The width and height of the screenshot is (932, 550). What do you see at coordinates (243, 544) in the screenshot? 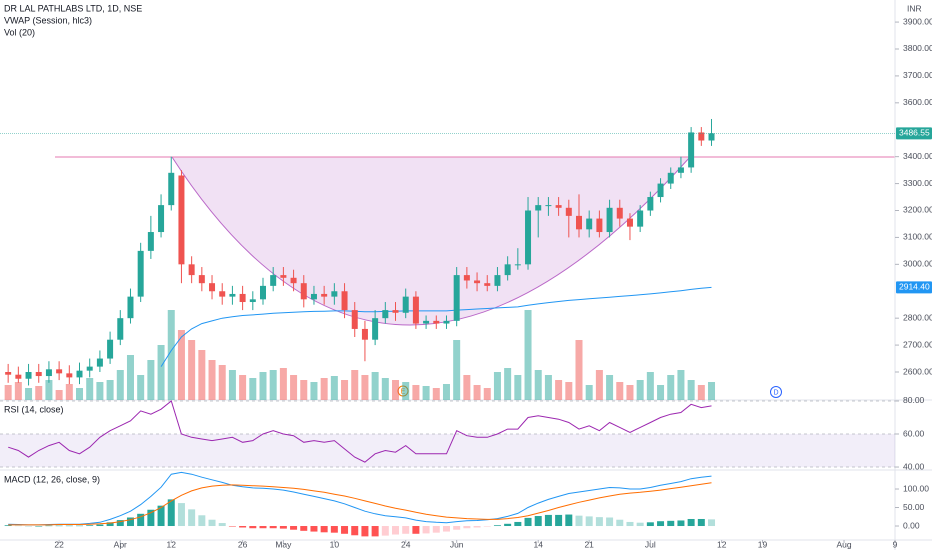
I see `x-tick-label: 26` at bounding box center [243, 544].